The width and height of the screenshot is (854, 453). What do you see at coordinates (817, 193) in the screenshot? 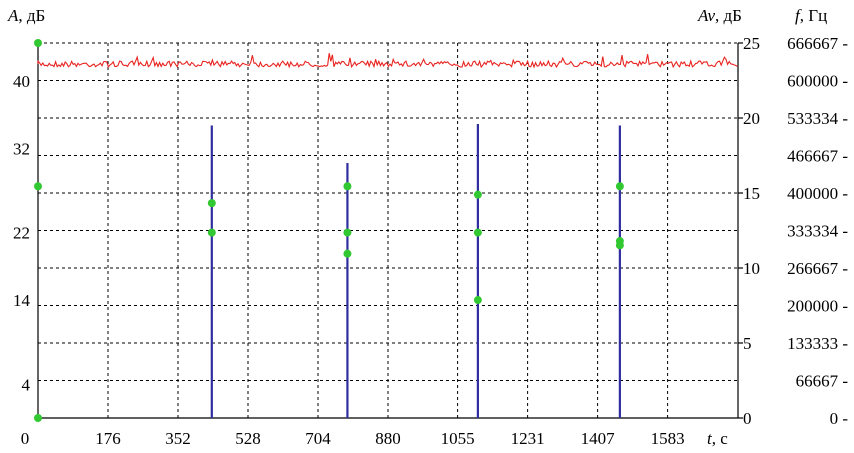
I see `frequency-tick-label: 400000 -` at bounding box center [817, 193].